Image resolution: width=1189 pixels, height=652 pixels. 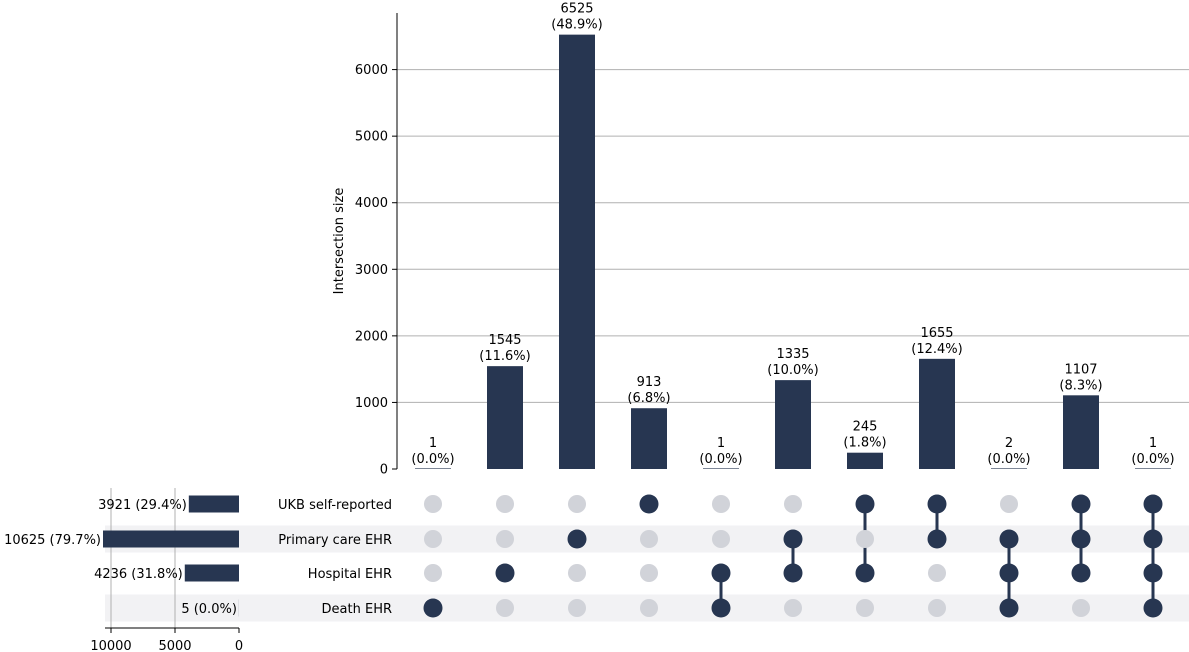 I want to click on set-name-label: UKB self-reported, so click(x=335, y=505).